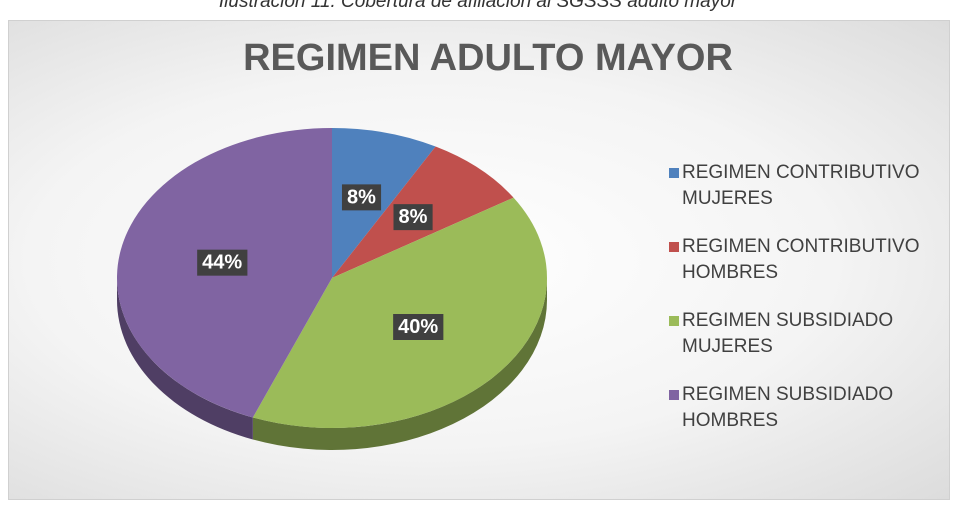  I want to click on legend-label: REGIMEN CONTRIBUTIVO MUJERES, so click(801, 185).